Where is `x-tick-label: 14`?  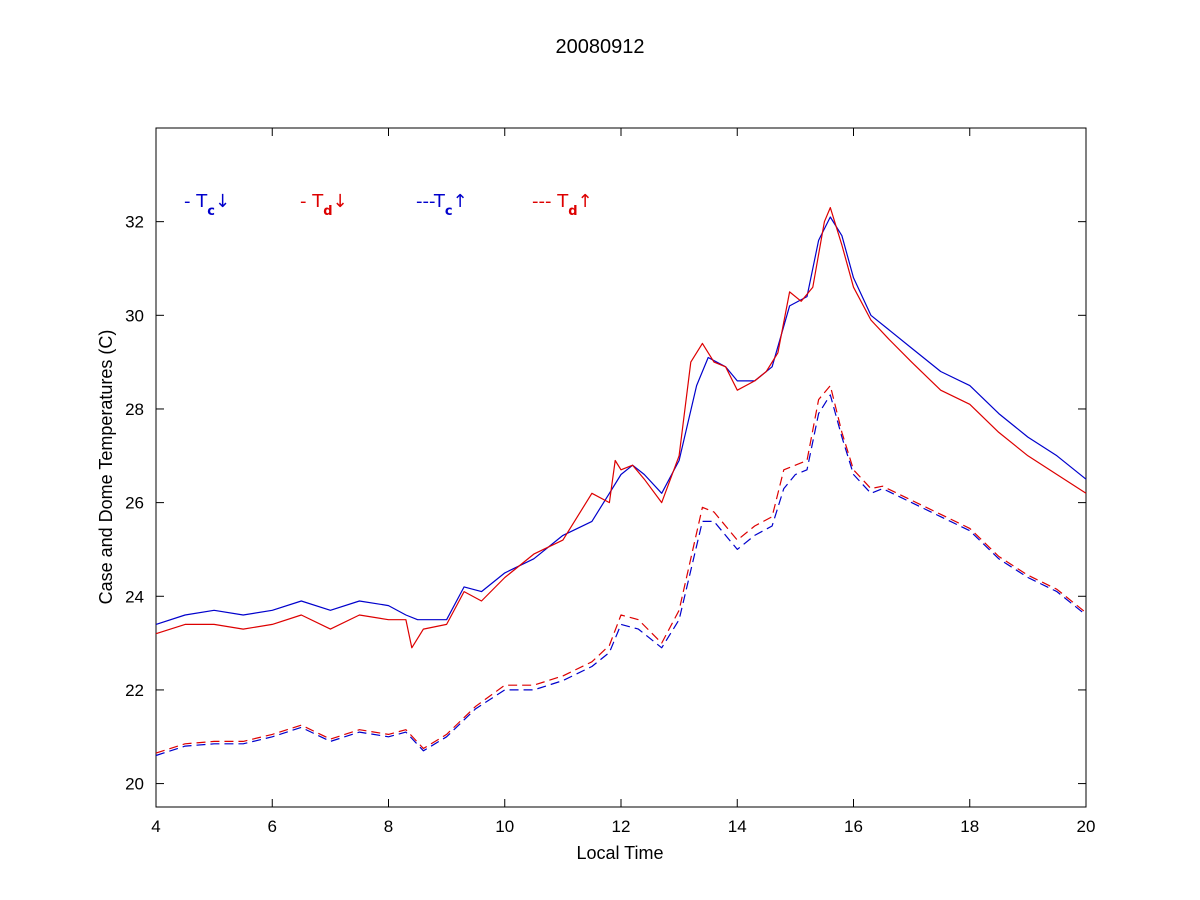 x-tick-label: 14 is located at coordinates (737, 826).